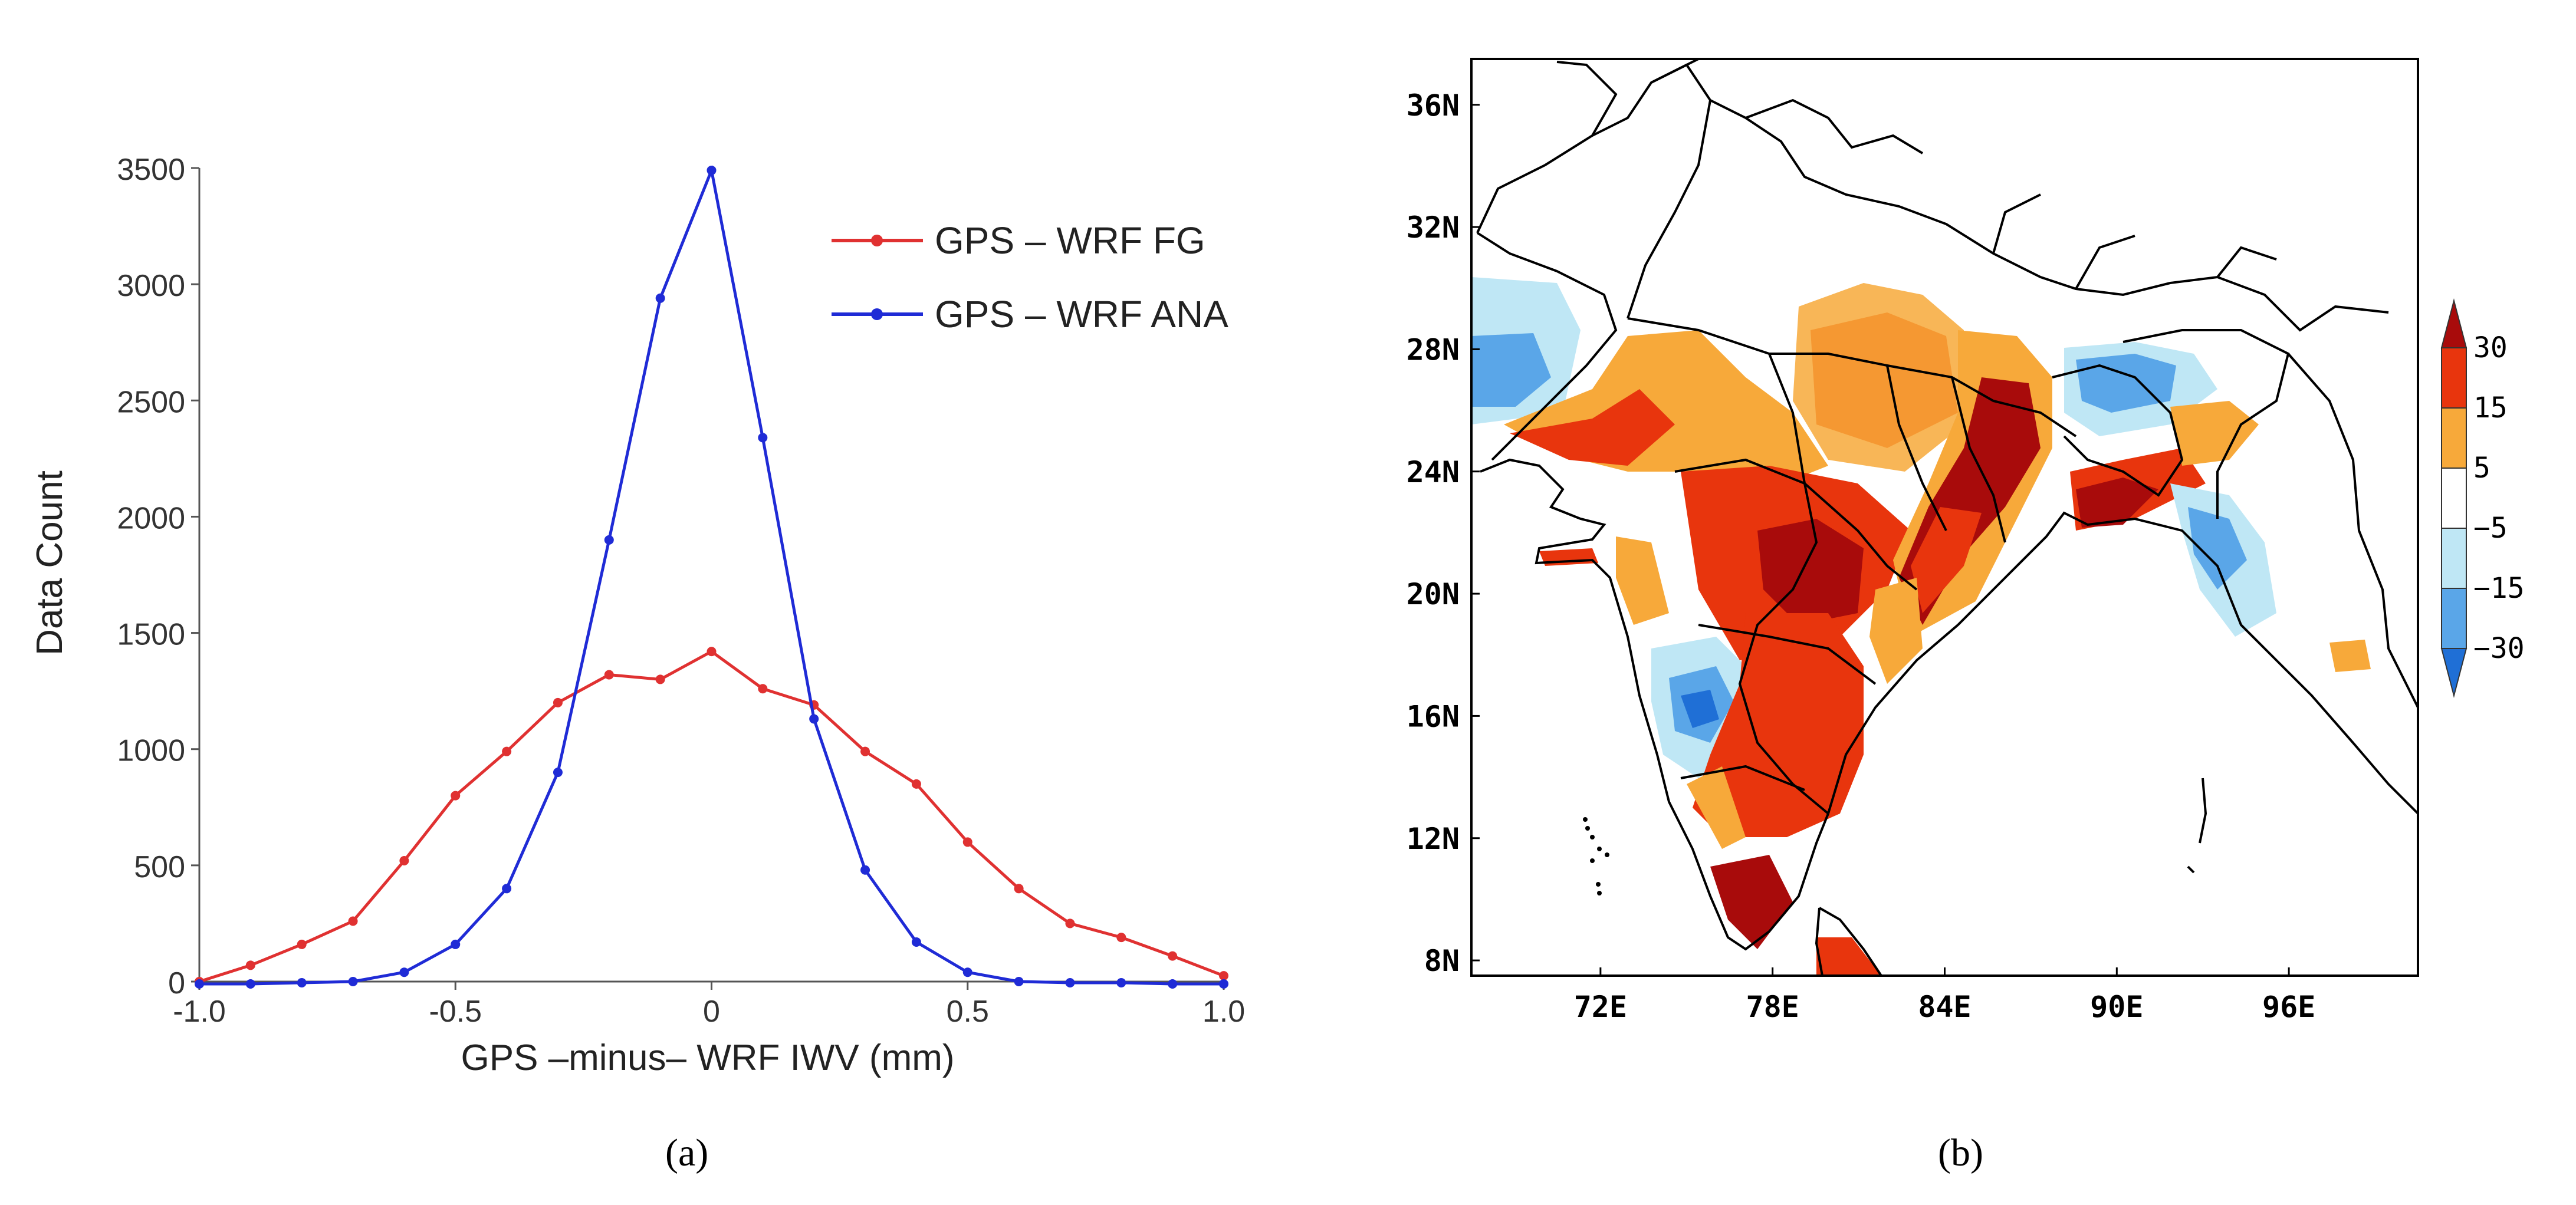 This screenshot has width=2576, height=1205. I want to click on map-x-tick-label: 90E, so click(2116, 1007).